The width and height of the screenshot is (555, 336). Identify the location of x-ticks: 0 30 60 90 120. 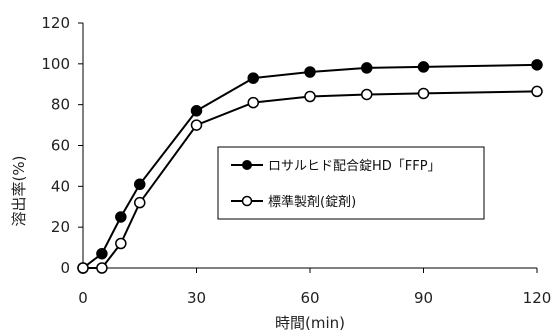
(314, 287).